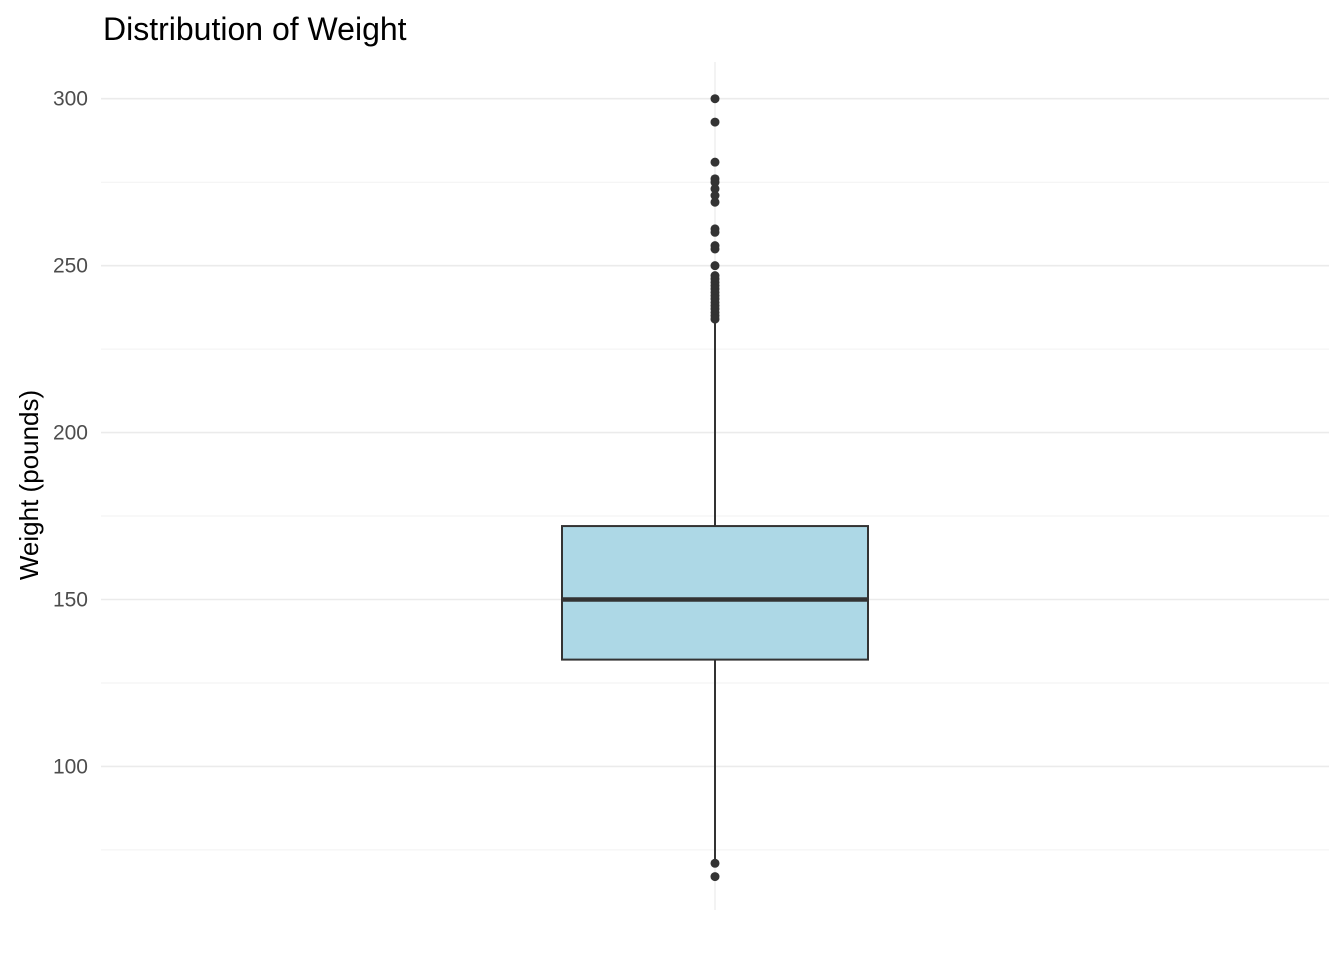 The width and height of the screenshot is (1344, 960). I want to click on y-tick-label: 300, so click(70, 99).